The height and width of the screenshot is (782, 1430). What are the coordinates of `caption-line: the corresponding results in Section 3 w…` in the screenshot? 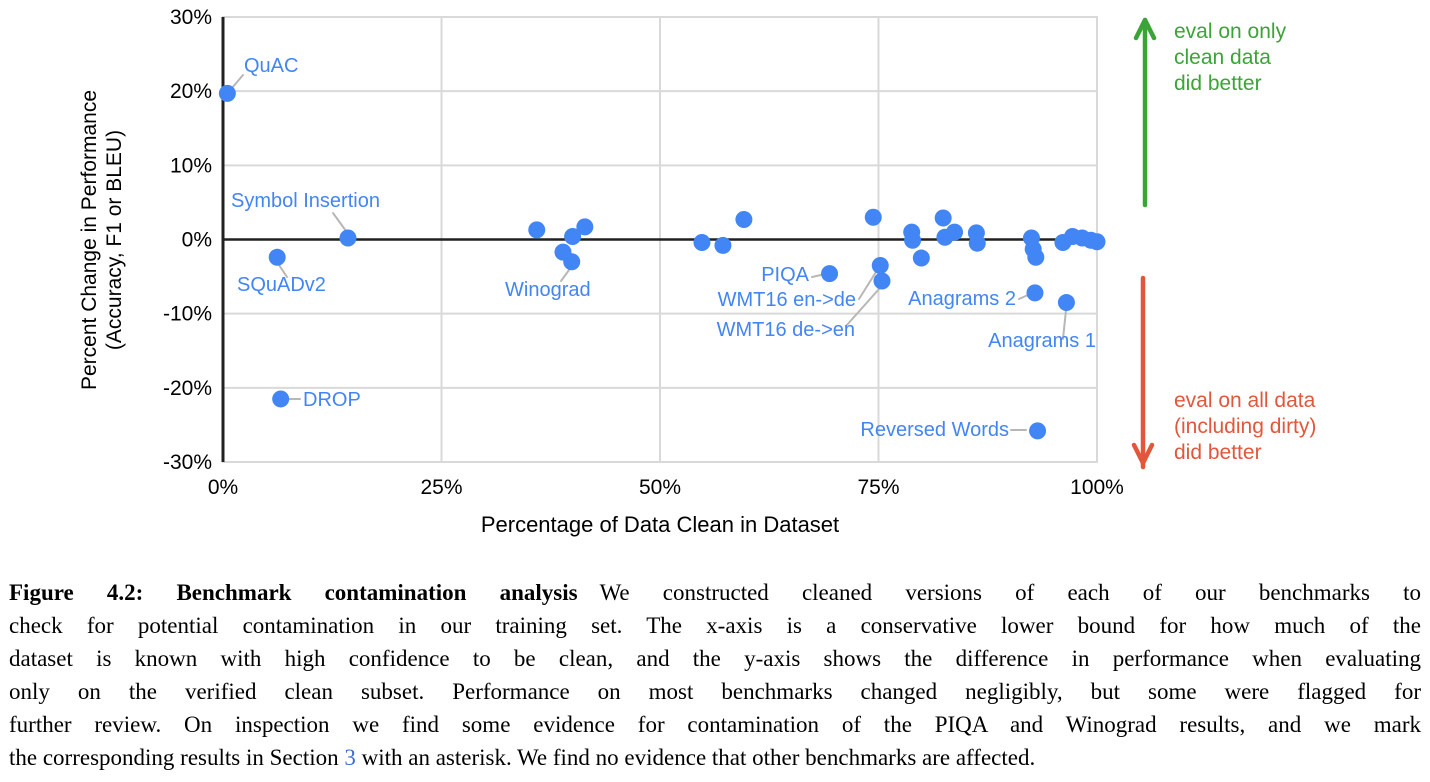 It's located at (715, 757).